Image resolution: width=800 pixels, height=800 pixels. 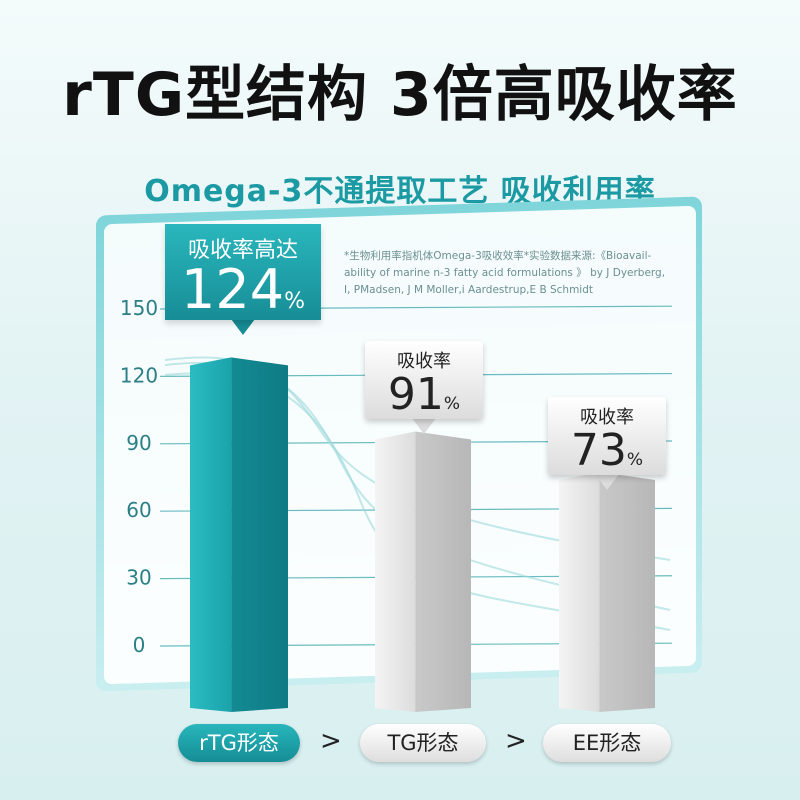 I want to click on callout-value: 73%, so click(x=607, y=450).